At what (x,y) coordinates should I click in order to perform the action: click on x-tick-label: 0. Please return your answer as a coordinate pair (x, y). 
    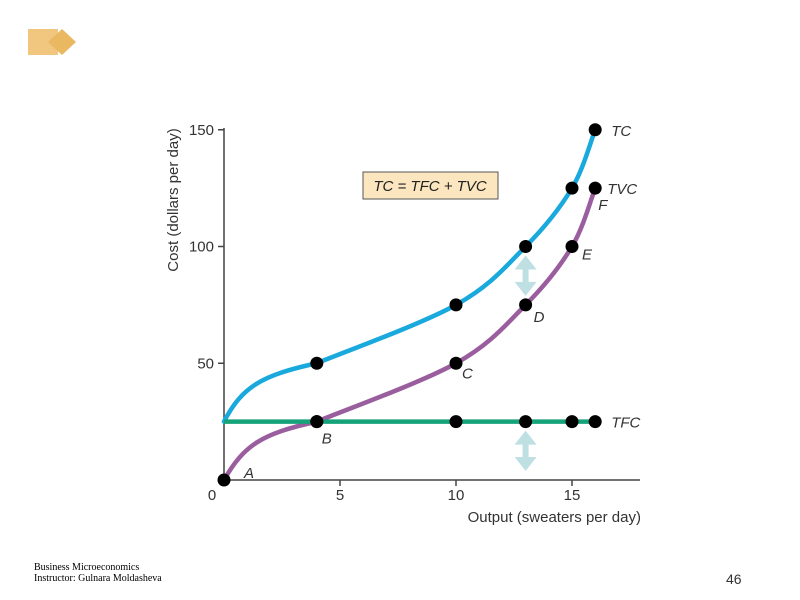
    Looking at the image, I should click on (212, 495).